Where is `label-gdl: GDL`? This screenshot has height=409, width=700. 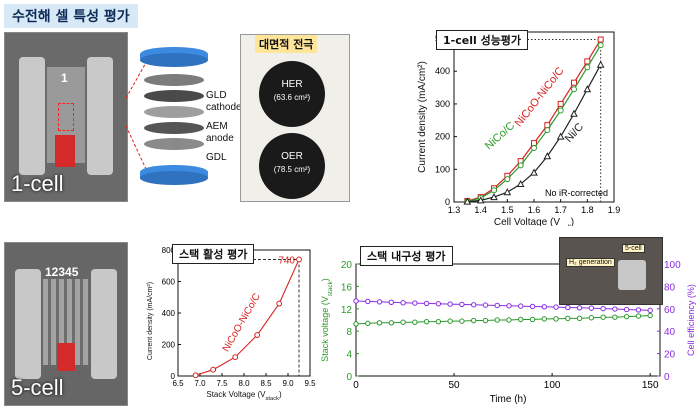 label-gdl: GDL is located at coordinates (216, 157).